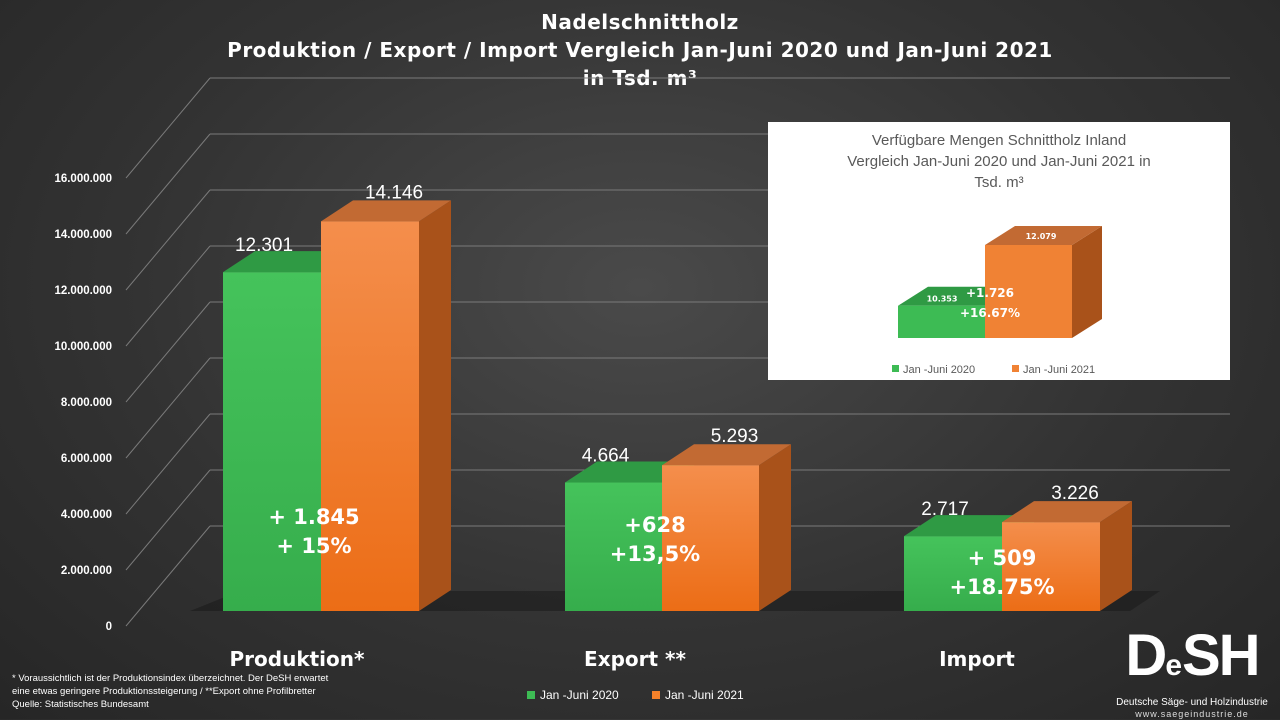 This screenshot has height=720, width=1280. I want to click on data-label: 3.226, so click(1075, 493).